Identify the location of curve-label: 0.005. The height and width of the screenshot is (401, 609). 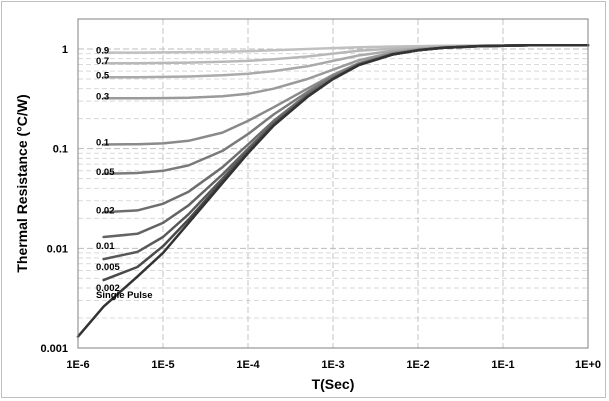
(108, 267).